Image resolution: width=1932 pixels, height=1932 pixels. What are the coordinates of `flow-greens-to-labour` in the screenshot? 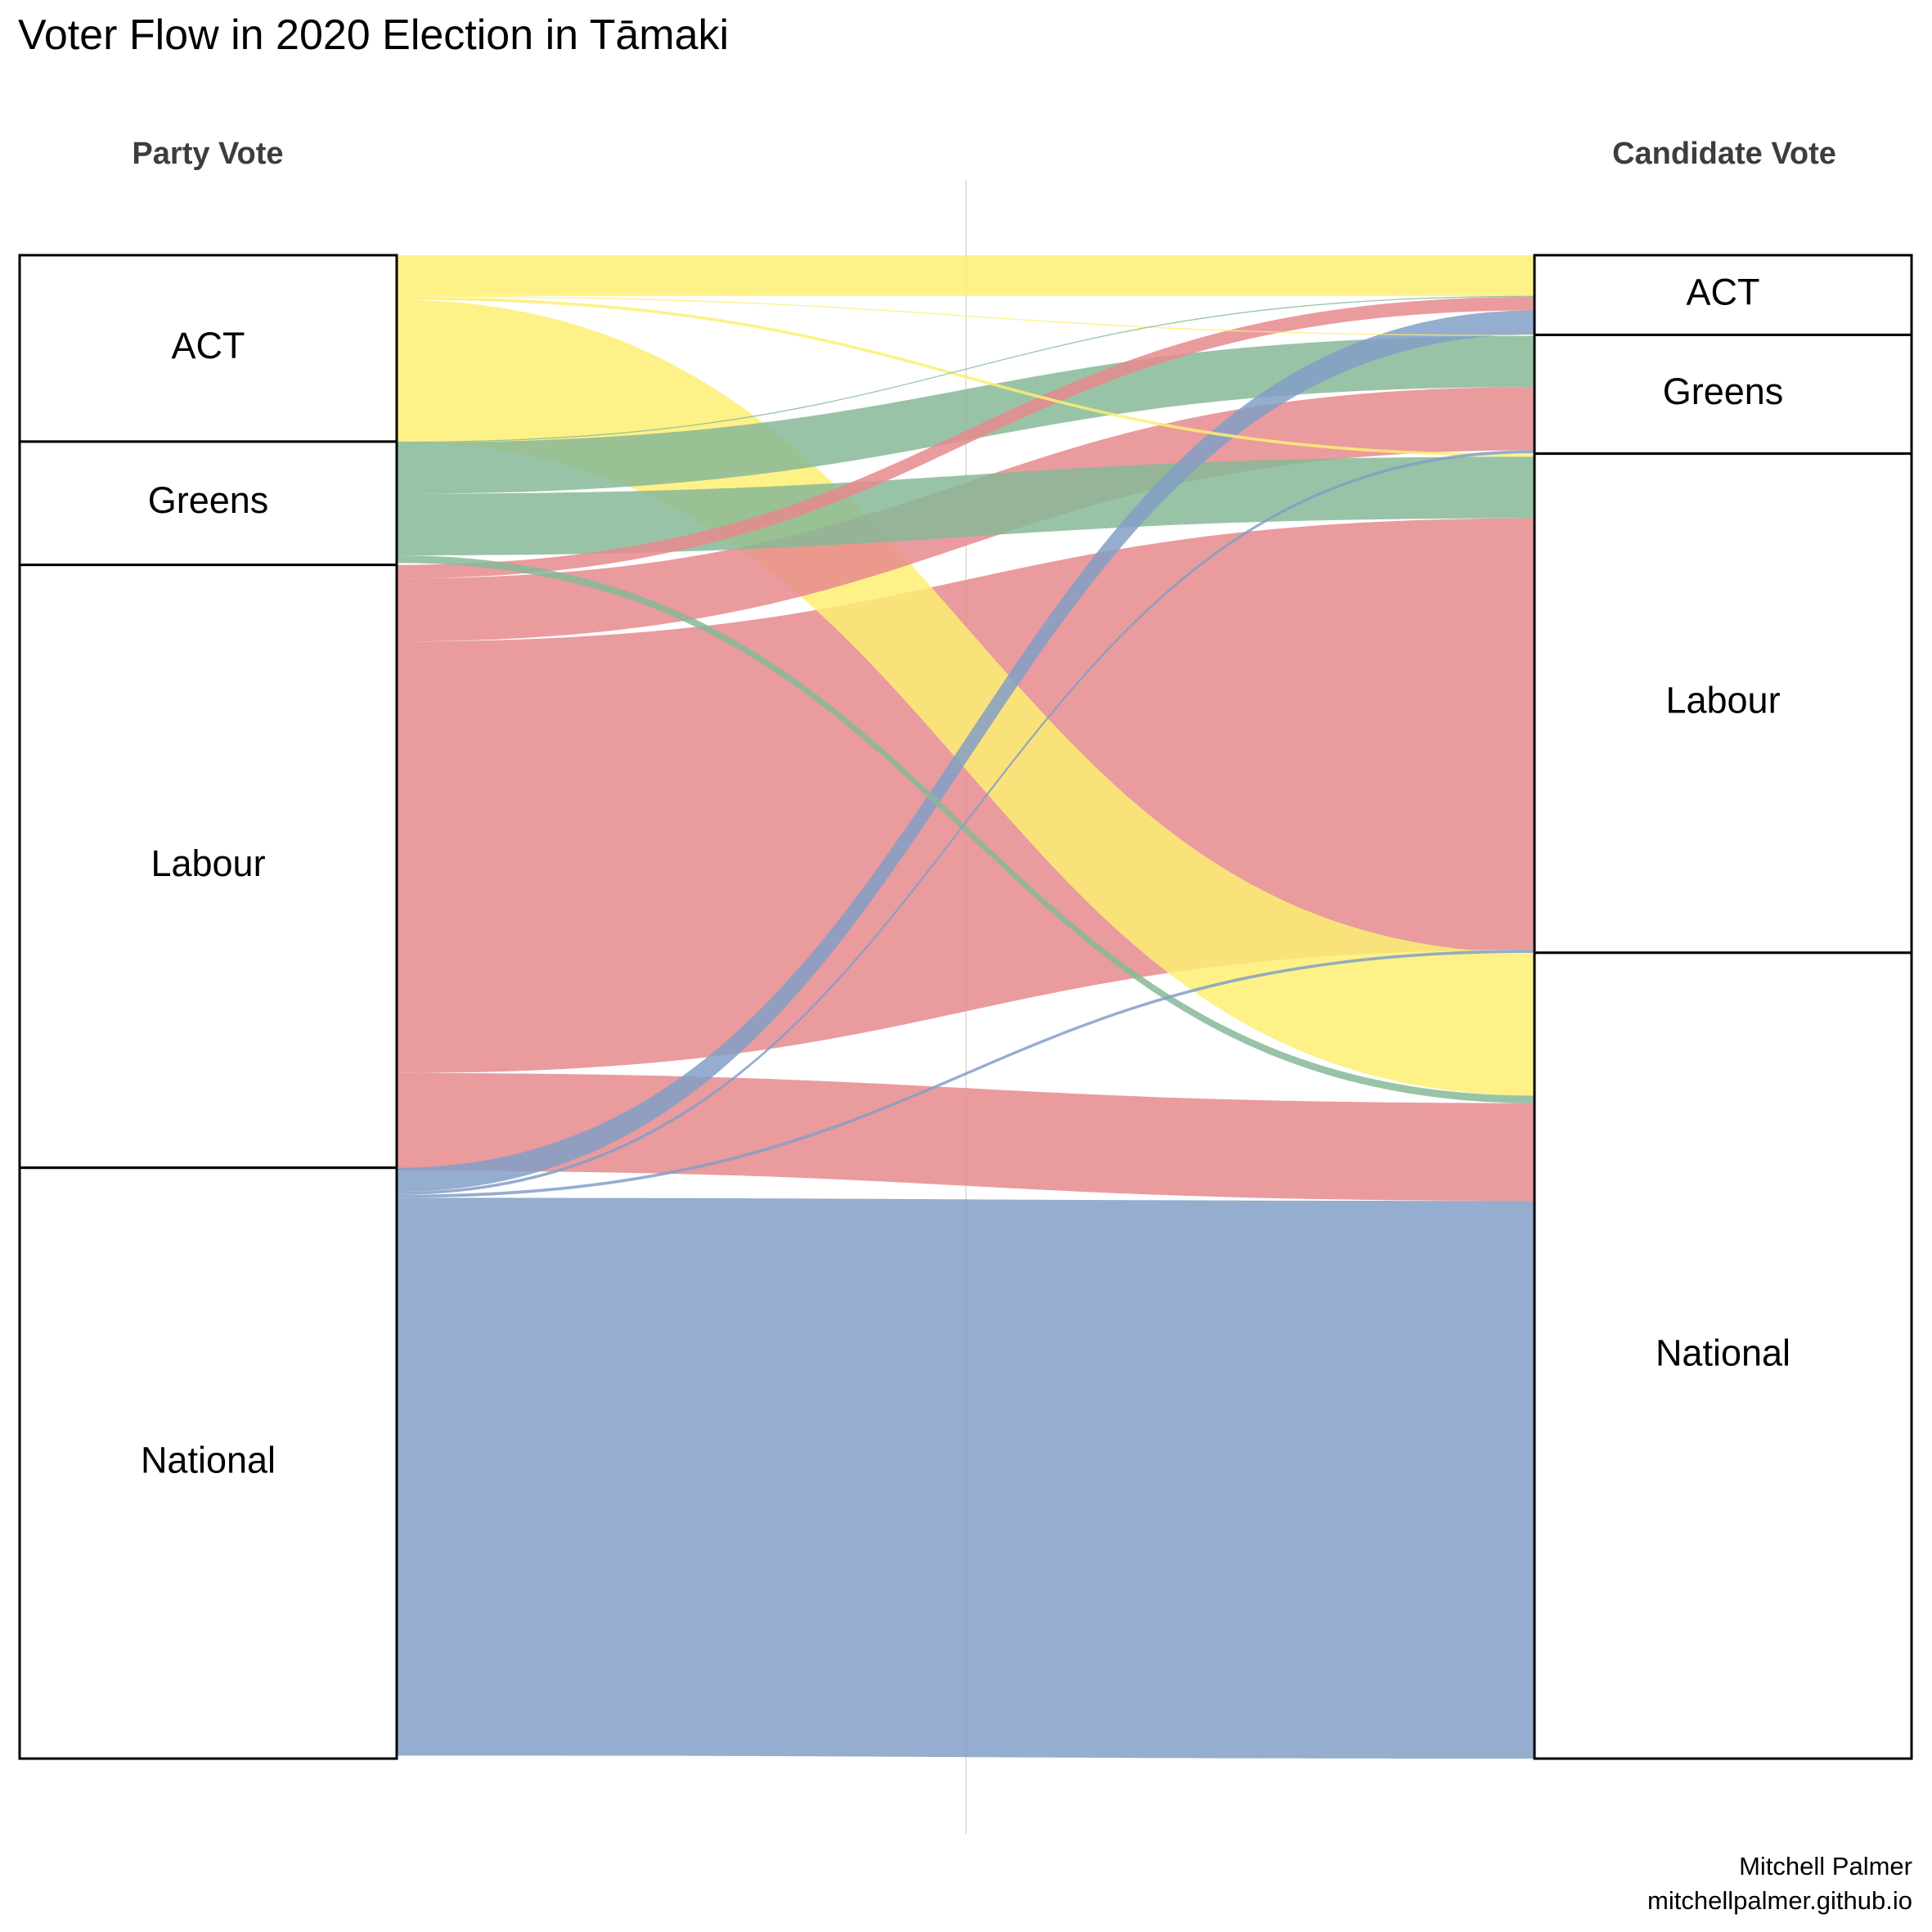 It's located at (966, 506).